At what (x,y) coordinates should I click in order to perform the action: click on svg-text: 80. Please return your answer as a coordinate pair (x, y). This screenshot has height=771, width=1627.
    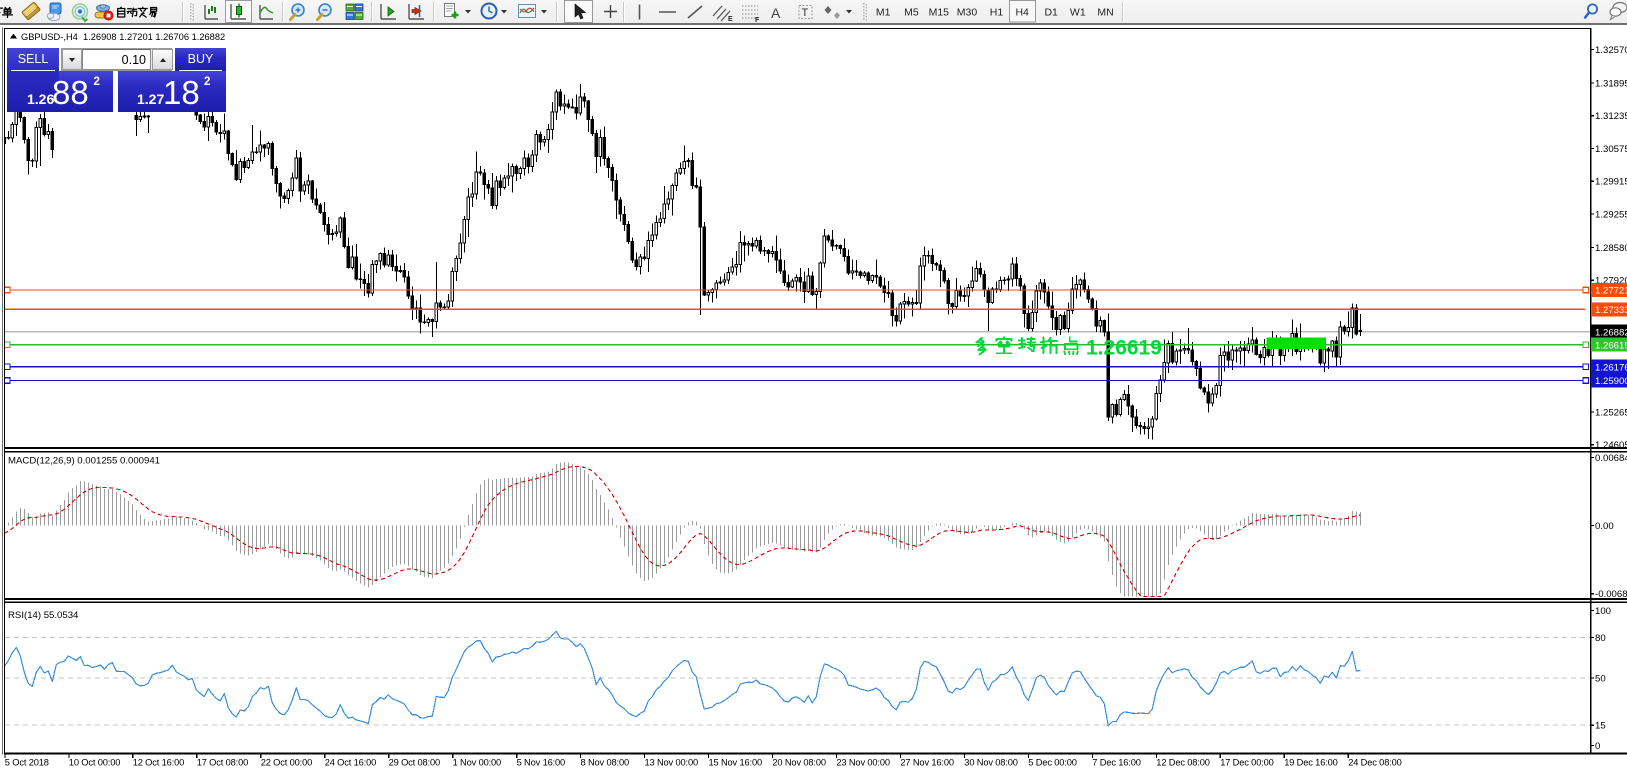
    Looking at the image, I should click on (1600, 638).